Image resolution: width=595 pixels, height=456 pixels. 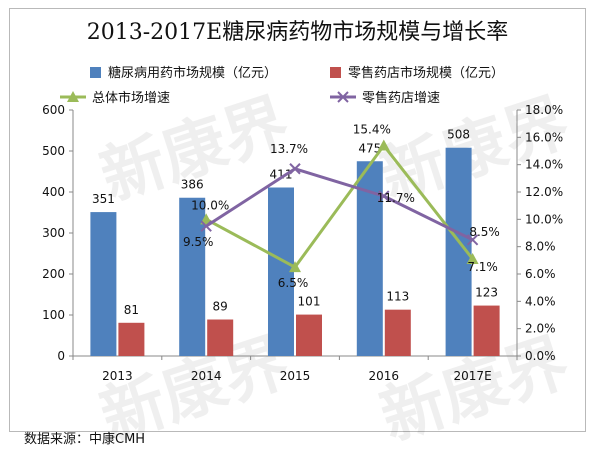 I want to click on line-marker-1-2015, so click(x=295, y=169).